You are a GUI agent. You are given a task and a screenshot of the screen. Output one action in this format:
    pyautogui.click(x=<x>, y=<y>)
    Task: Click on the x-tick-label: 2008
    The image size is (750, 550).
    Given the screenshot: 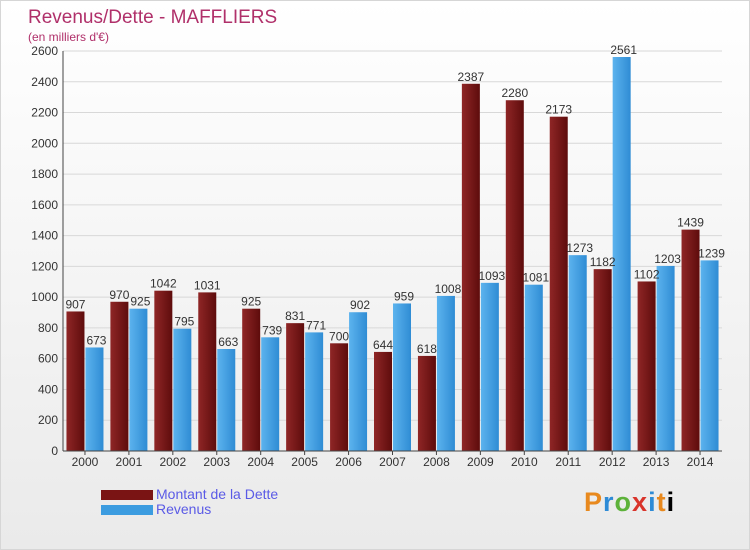 What is the action you would take?
    pyautogui.click(x=436, y=462)
    